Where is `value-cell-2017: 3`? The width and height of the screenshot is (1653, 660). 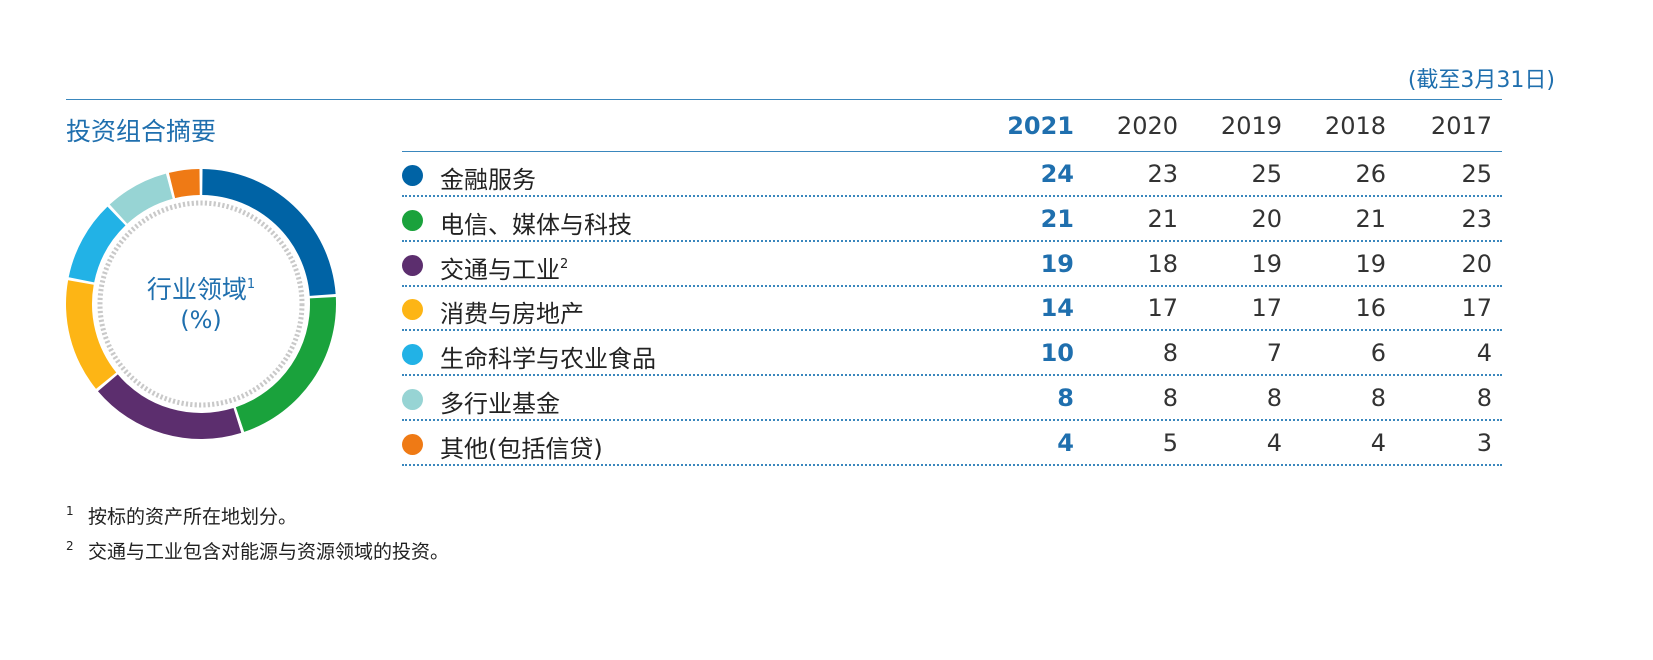
value-cell-2017: 3 is located at coordinates (1484, 442).